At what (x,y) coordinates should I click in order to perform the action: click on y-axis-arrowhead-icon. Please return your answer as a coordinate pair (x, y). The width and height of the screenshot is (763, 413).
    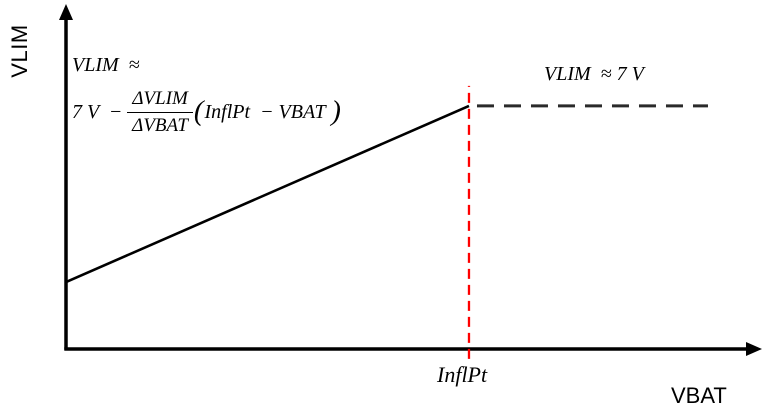
    Looking at the image, I should click on (66, 12).